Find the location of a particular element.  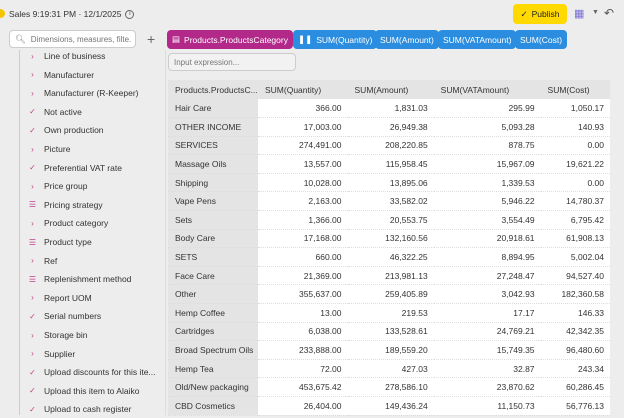

row-label: Other is located at coordinates (213, 294).